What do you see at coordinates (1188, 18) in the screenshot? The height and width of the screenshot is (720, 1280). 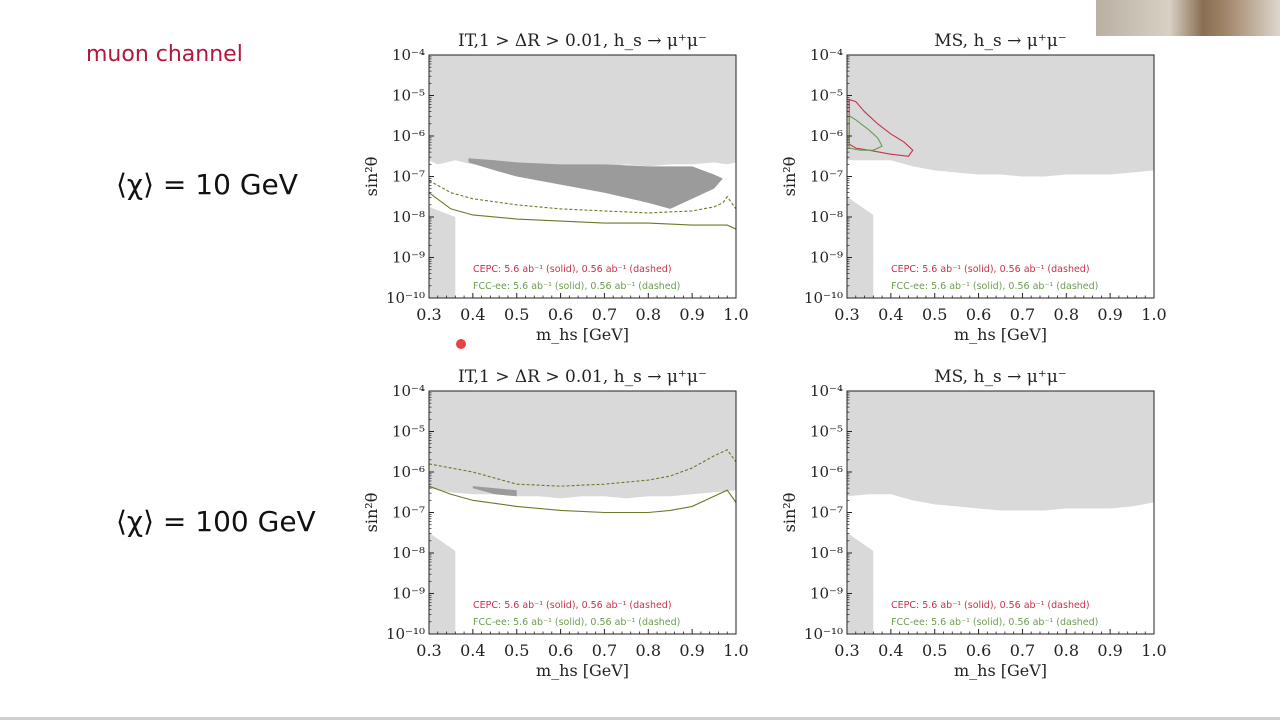 I see `webcam-thumbnail` at bounding box center [1188, 18].